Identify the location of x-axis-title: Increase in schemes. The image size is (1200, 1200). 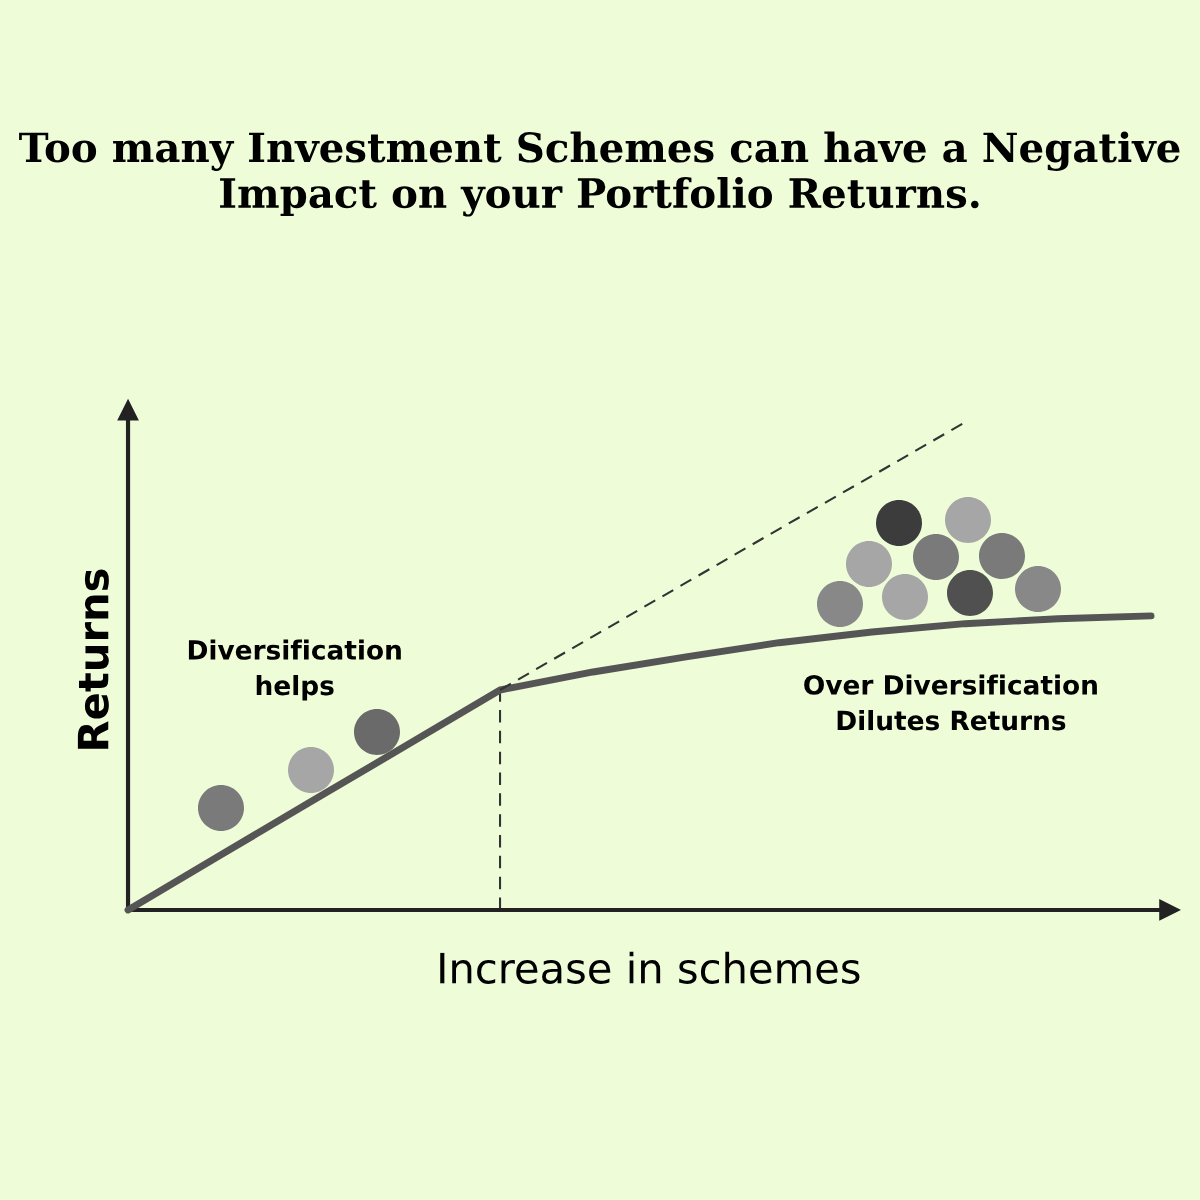
(650, 967).